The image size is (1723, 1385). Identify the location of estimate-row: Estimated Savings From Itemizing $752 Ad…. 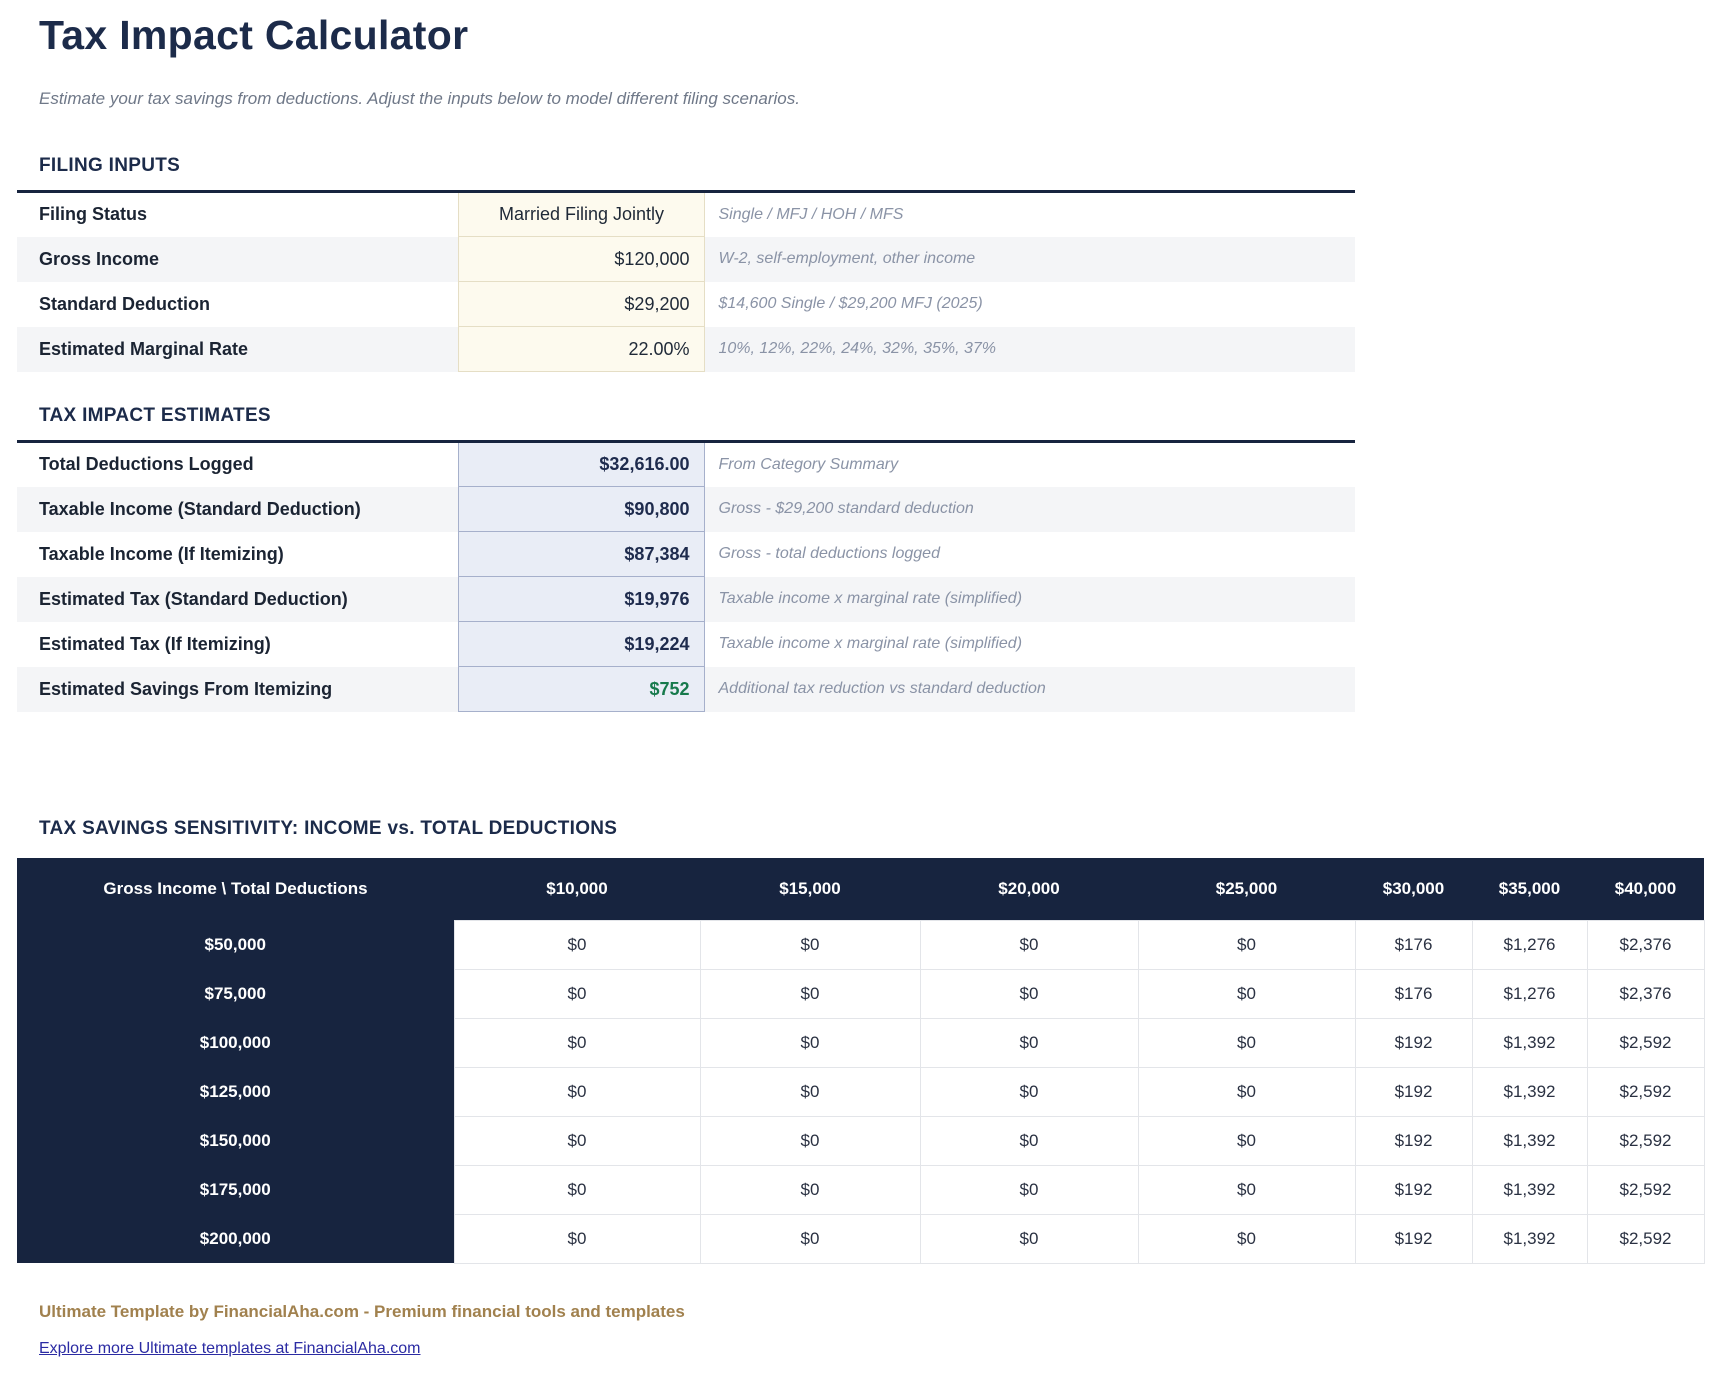
(686, 689).